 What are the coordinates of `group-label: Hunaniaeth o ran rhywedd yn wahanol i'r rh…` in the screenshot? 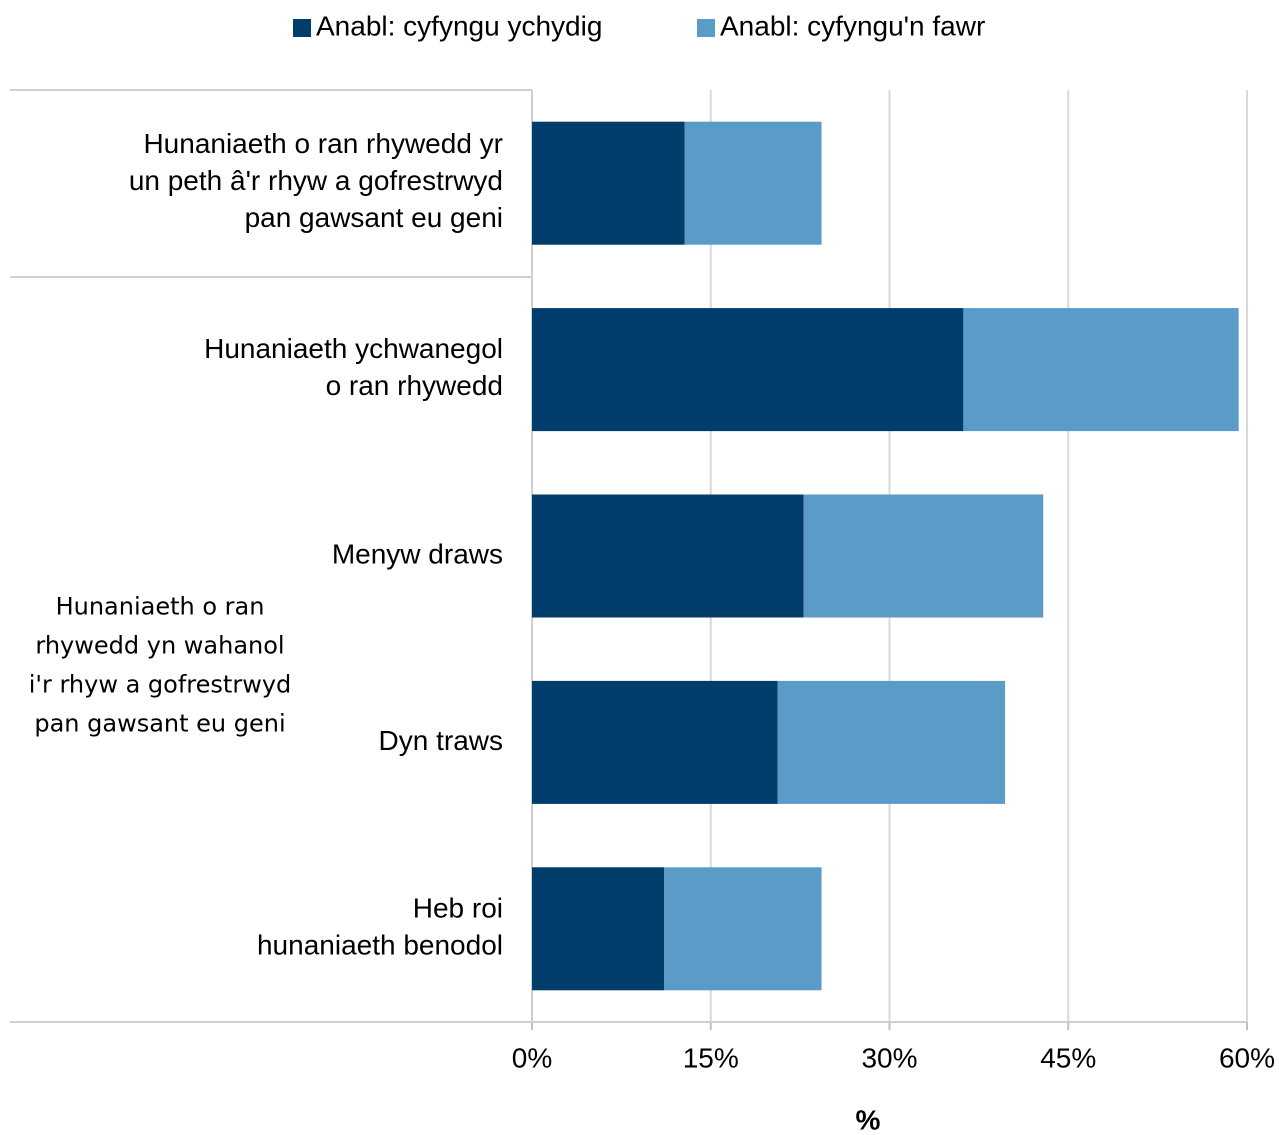 It's located at (160, 665).